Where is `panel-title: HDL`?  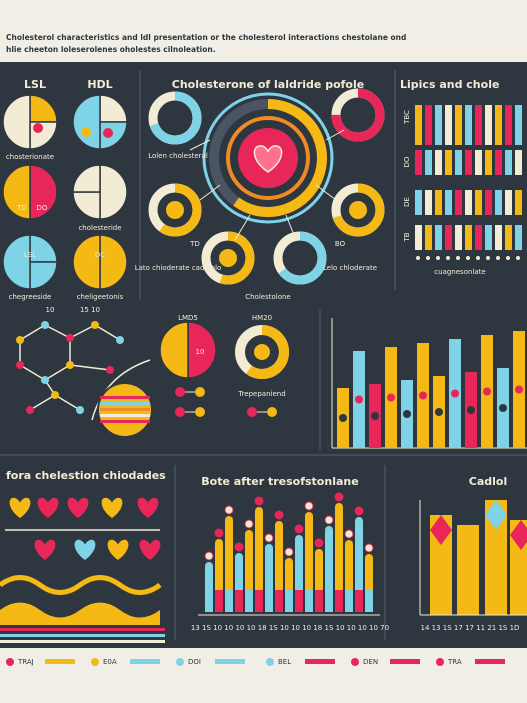 panel-title: HDL is located at coordinates (99, 84).